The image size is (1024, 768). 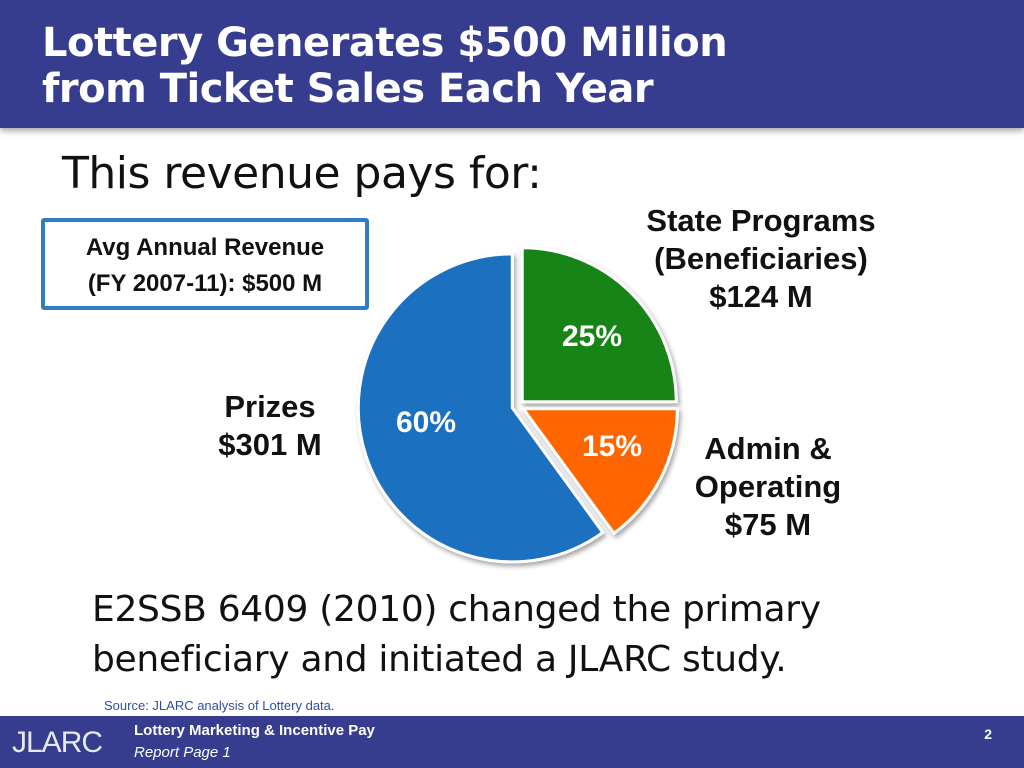 I want to click on slide-title-line1: Lottery Generates $500 Million, so click(x=385, y=43).